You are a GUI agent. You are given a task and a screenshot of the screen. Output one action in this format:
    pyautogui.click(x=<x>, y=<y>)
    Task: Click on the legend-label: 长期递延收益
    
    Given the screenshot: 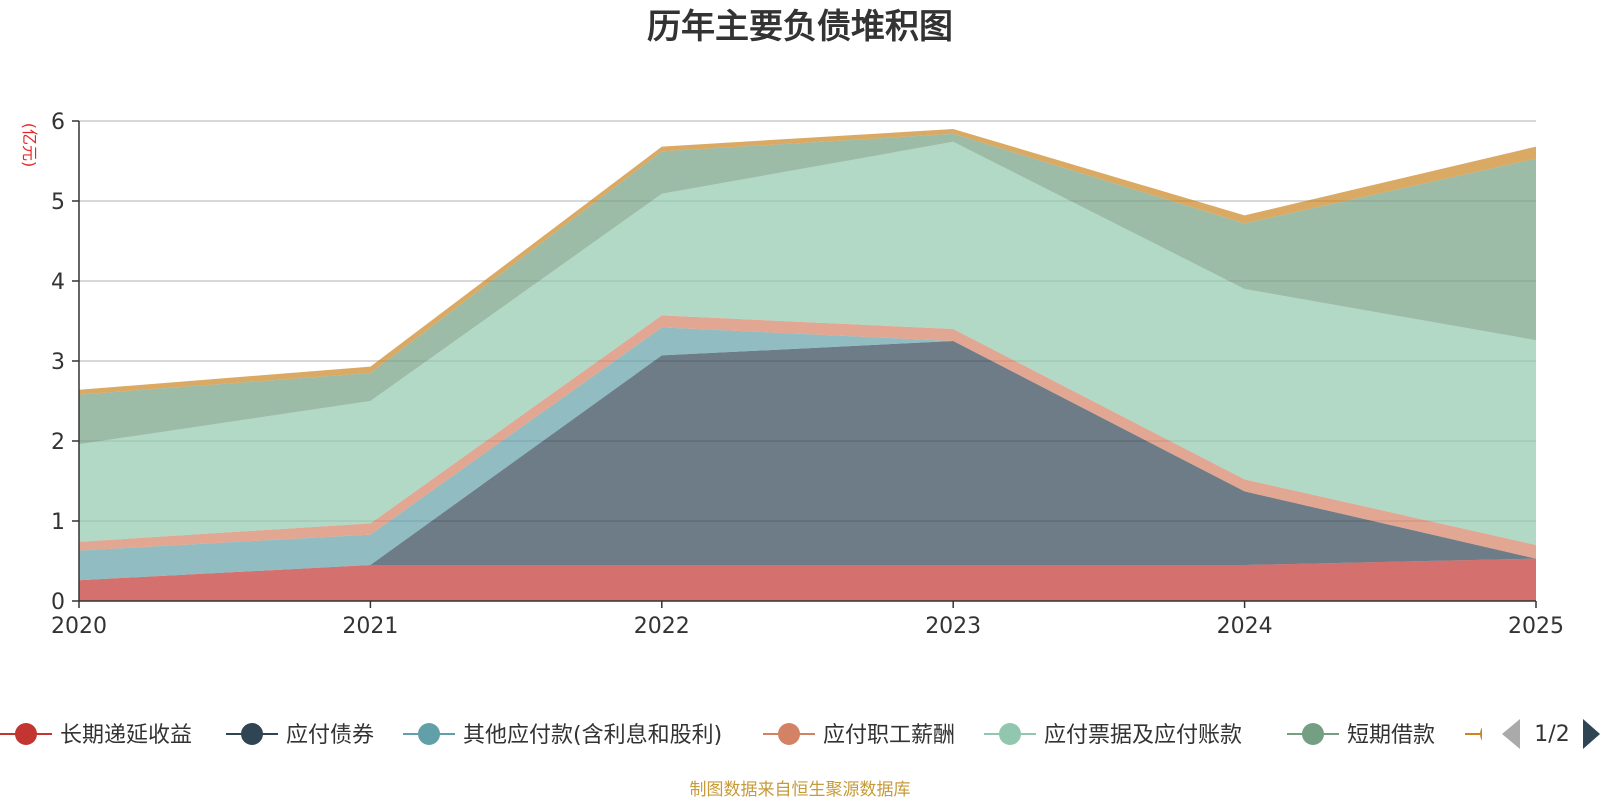 What is the action you would take?
    pyautogui.click(x=126, y=735)
    